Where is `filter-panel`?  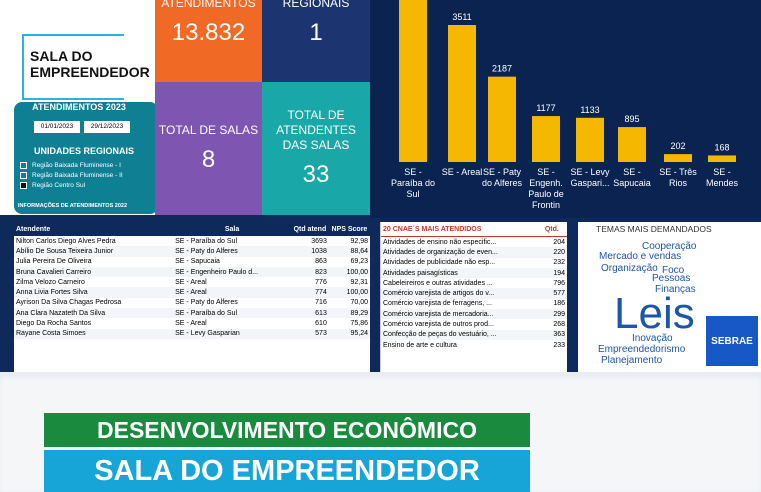
filter-panel is located at coordinates (86, 158).